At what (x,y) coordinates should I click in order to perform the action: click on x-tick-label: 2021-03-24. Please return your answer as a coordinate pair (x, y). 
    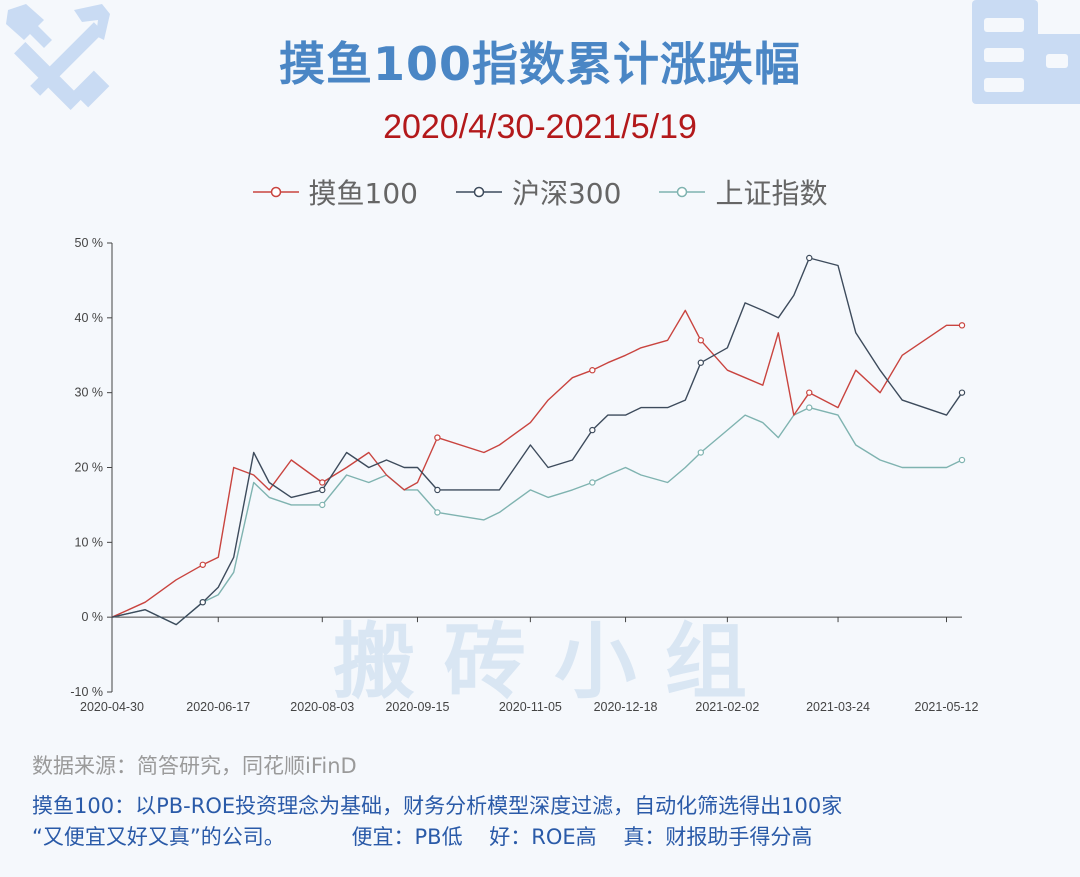
    Looking at the image, I should click on (838, 707).